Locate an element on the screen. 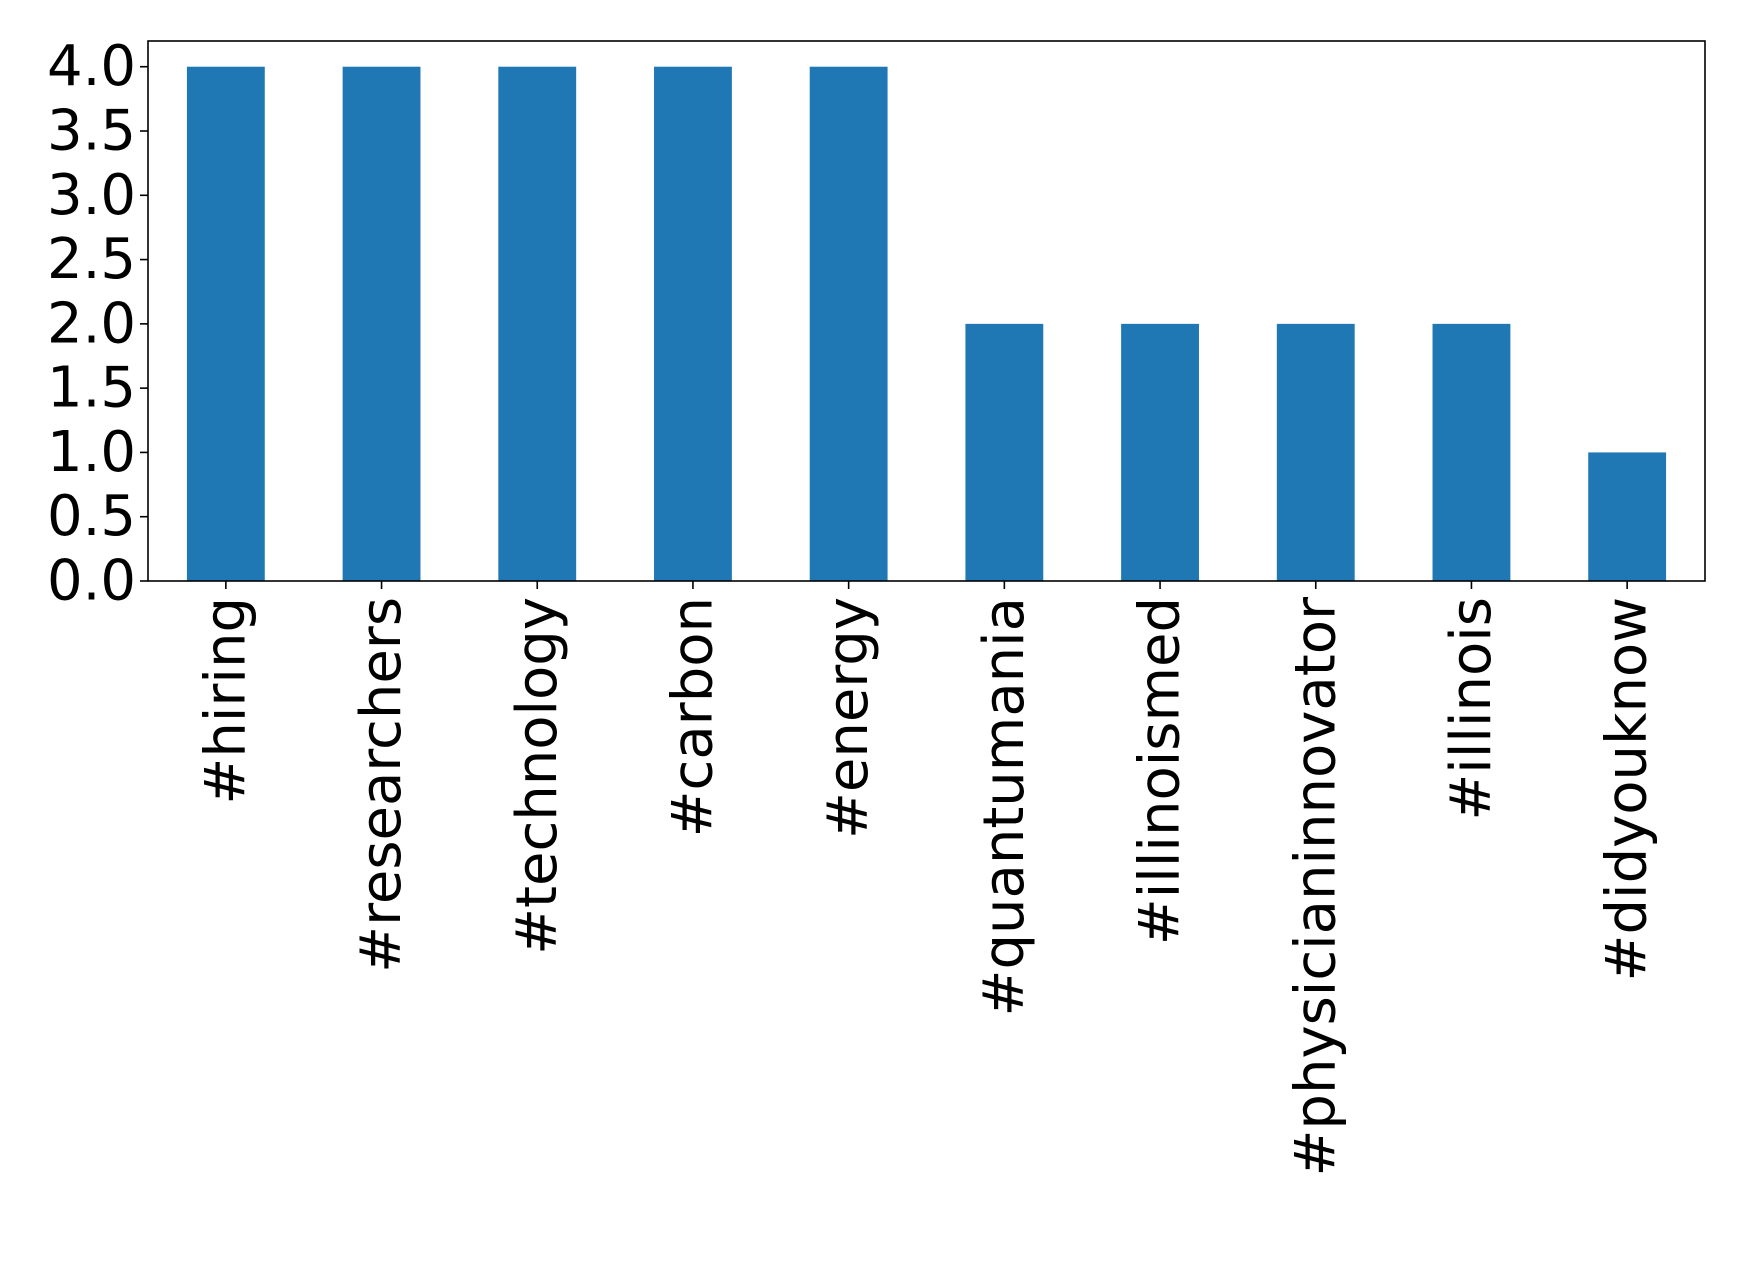 This screenshot has width=1739, height=1275. x-tick-label: #illinois is located at coordinates (1471, 709).